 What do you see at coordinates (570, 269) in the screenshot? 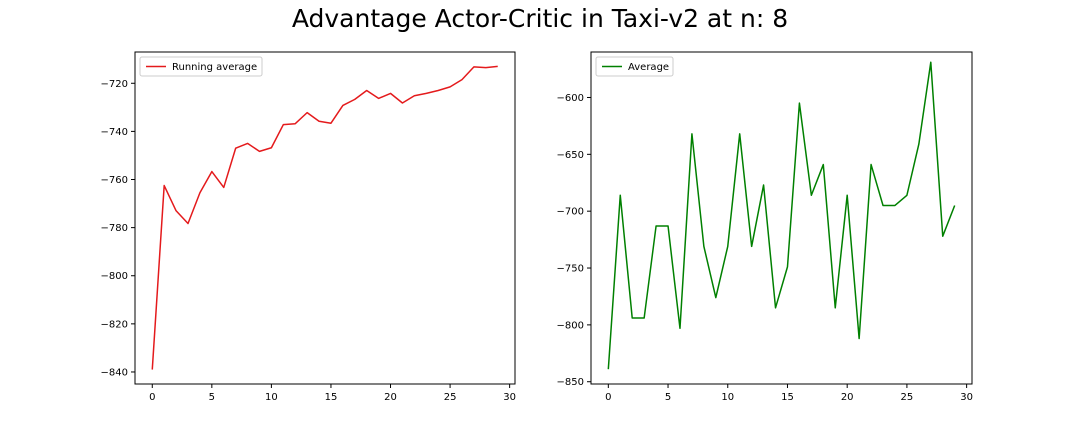
I see `y-tick-label: −750` at bounding box center [570, 269].